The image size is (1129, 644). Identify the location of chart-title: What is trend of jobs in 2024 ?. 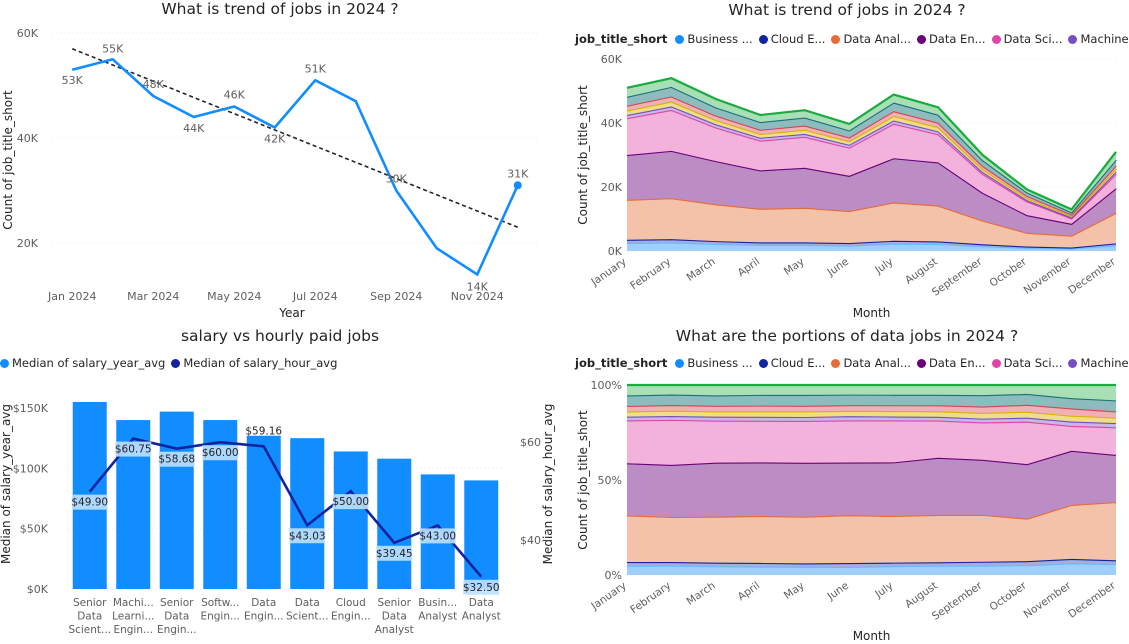
(847, 10).